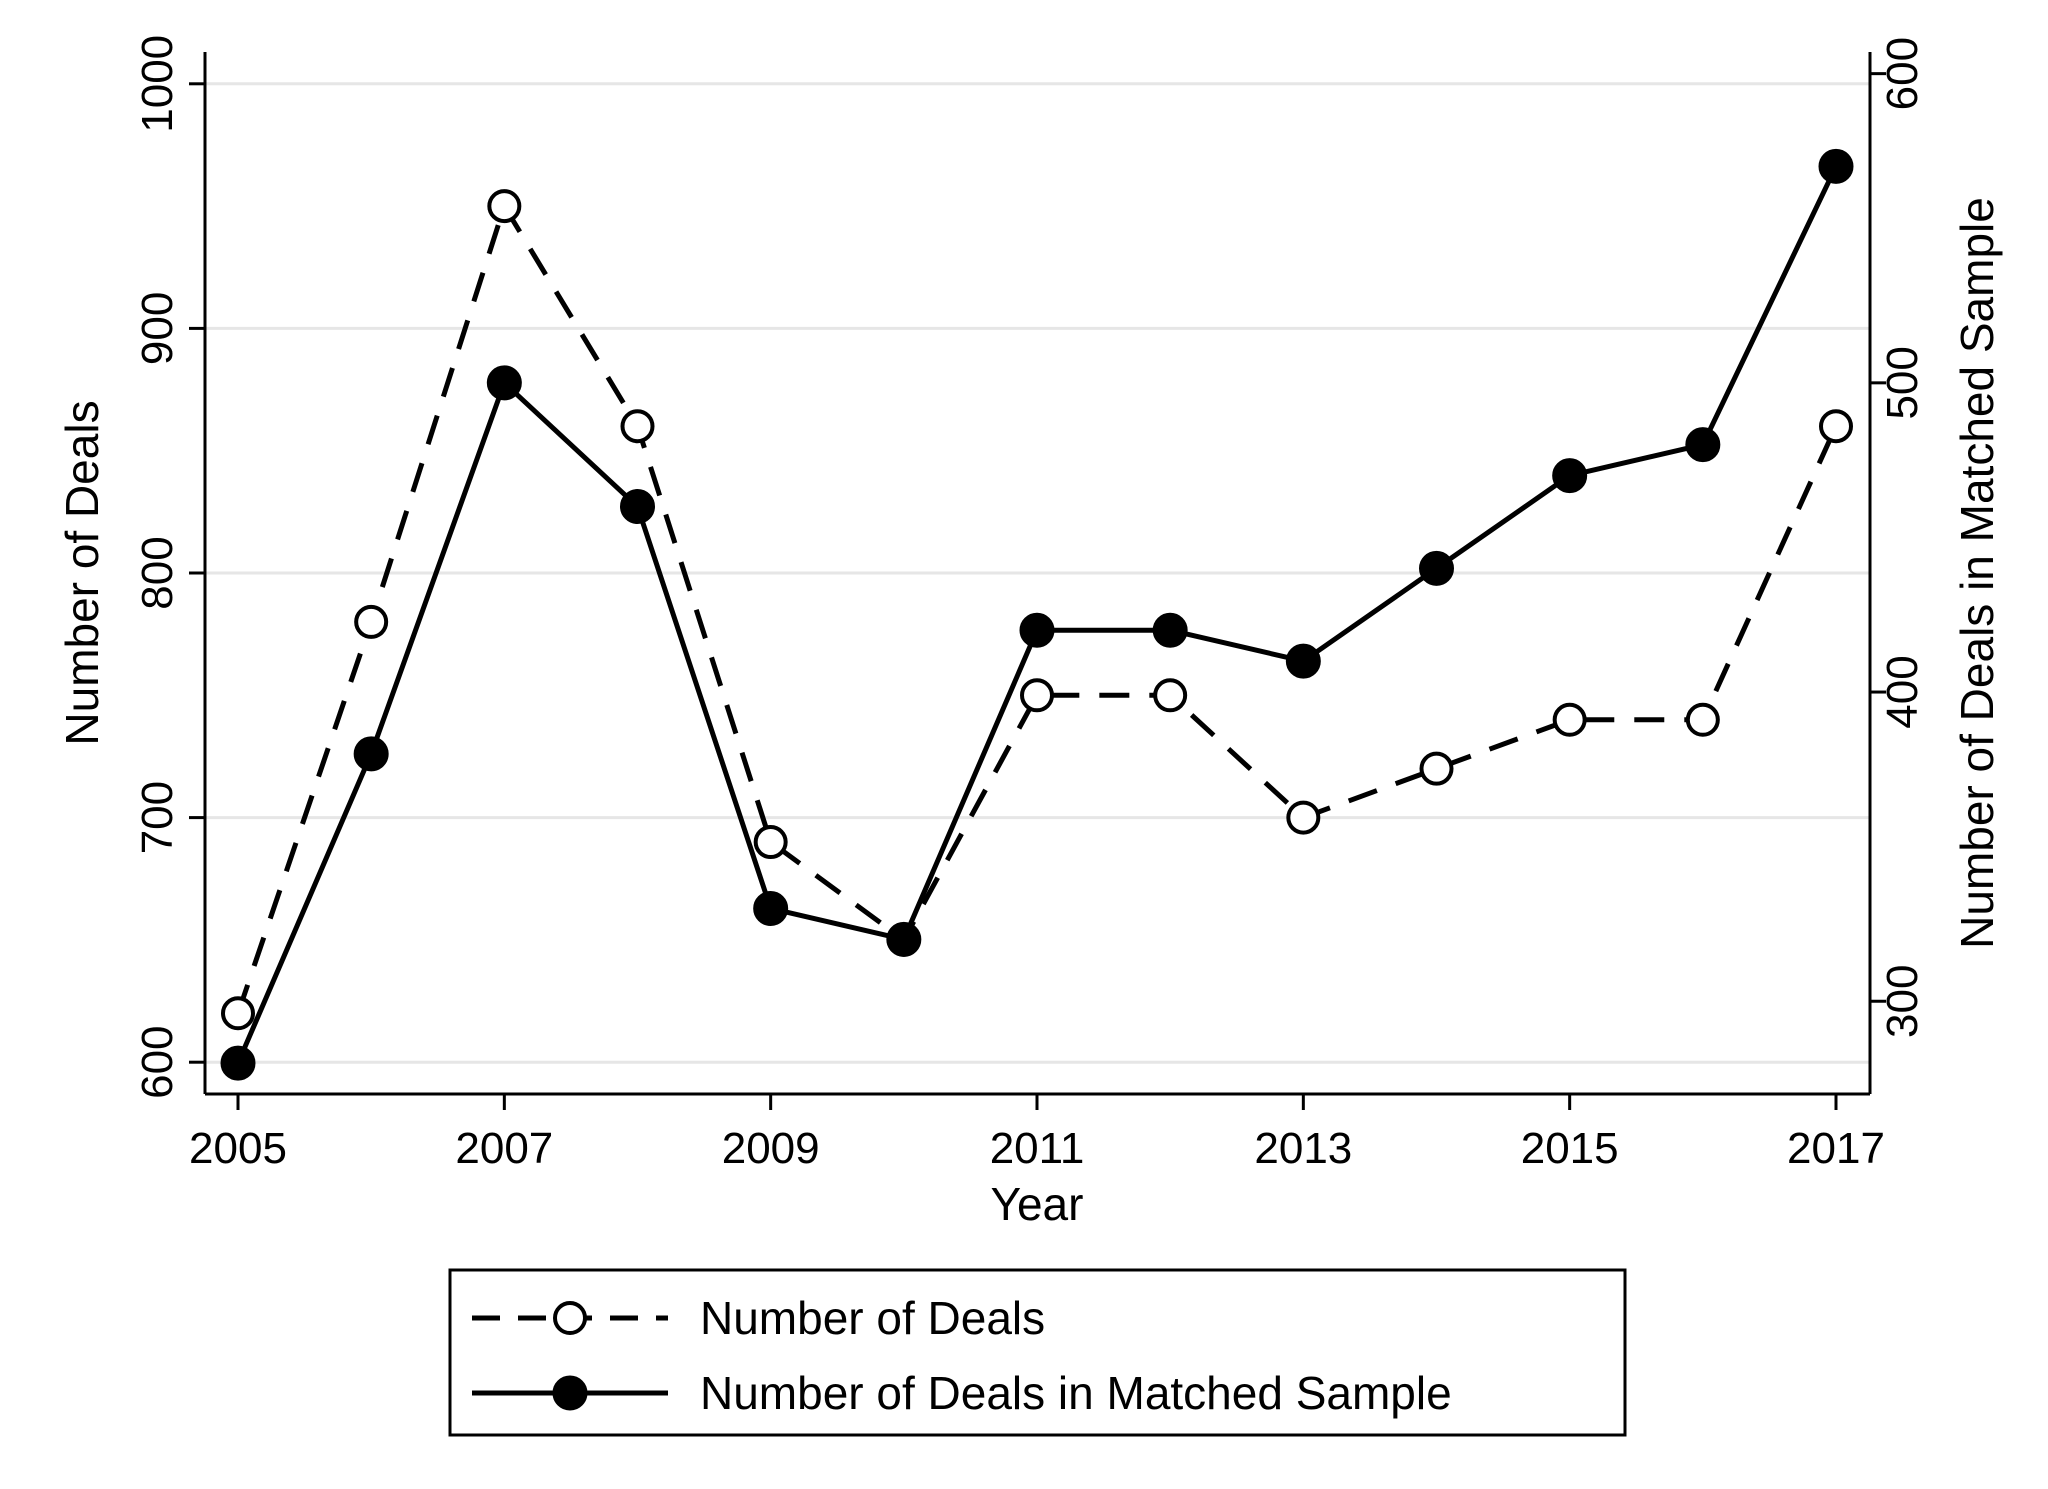 The height and width of the screenshot is (1489, 2048). Describe the element at coordinates (1898, 537) in the screenshot. I see `right-y-ticks: 300 400 500 600` at that location.